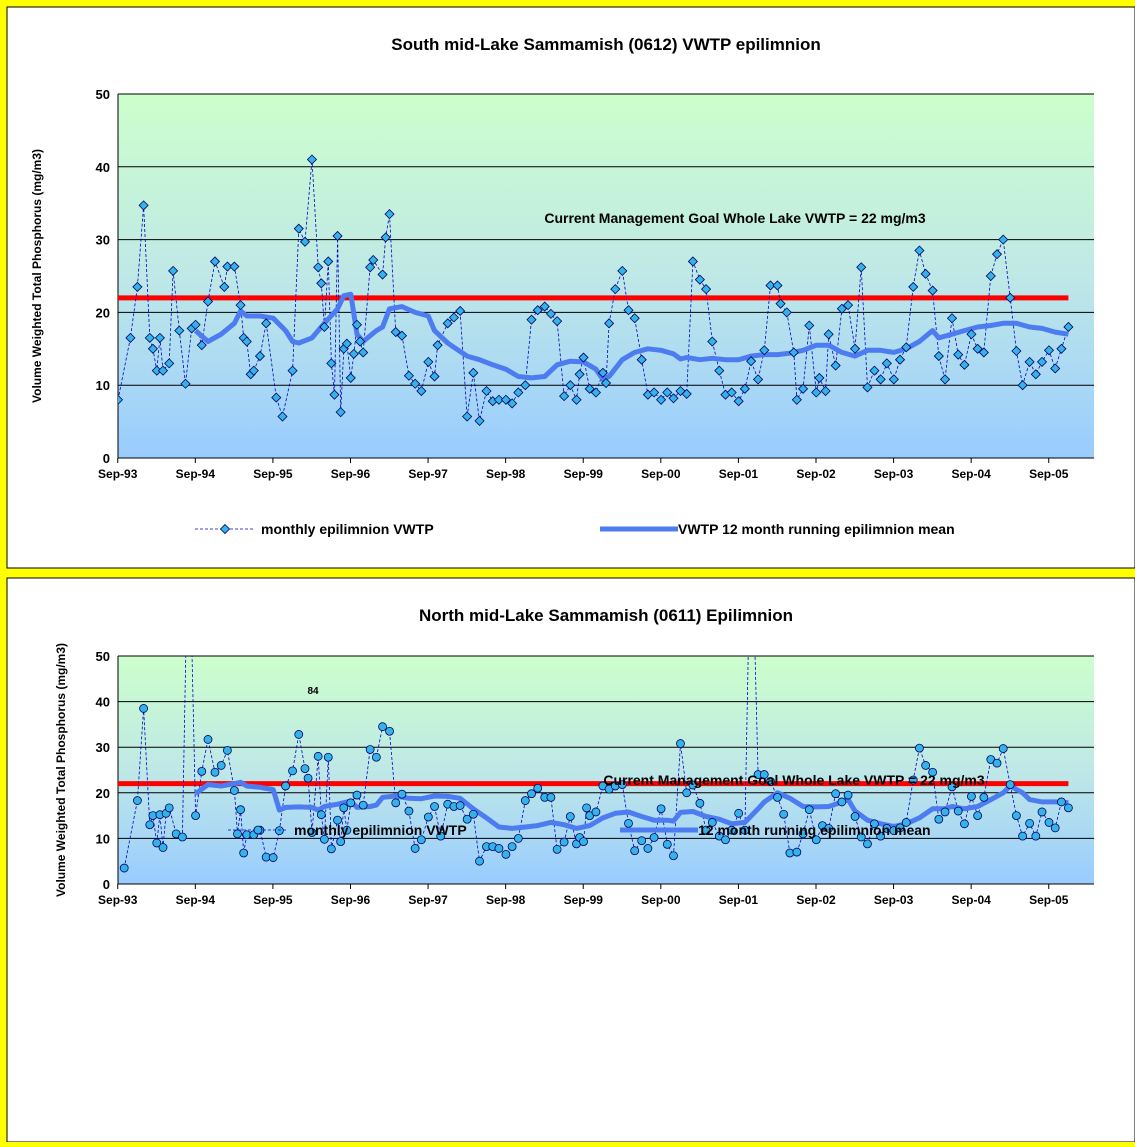 This screenshot has height=1147, width=1135. What do you see at coordinates (971, 474) in the screenshot?
I see `x-tick-label: Sep-04` at bounding box center [971, 474].